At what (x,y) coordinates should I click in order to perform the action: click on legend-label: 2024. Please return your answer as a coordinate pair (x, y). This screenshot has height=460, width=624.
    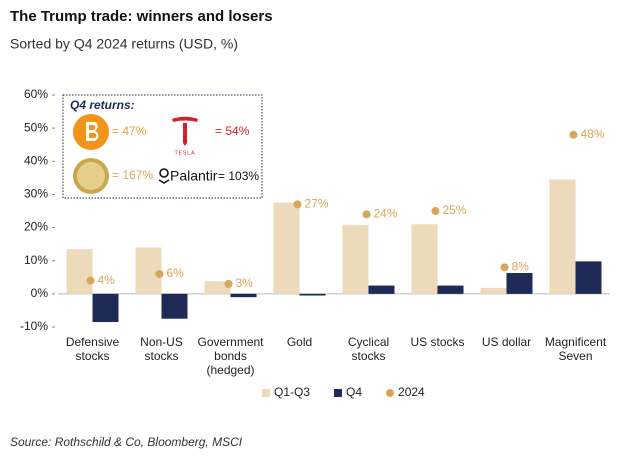
    Looking at the image, I should click on (411, 392).